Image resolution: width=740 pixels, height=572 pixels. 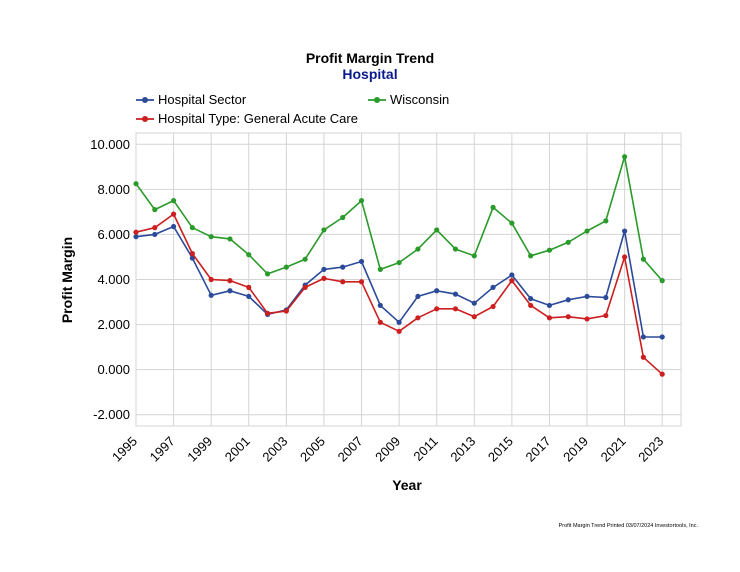 What do you see at coordinates (377, 100) in the screenshot?
I see `legend-marker-wisconsin` at bounding box center [377, 100].